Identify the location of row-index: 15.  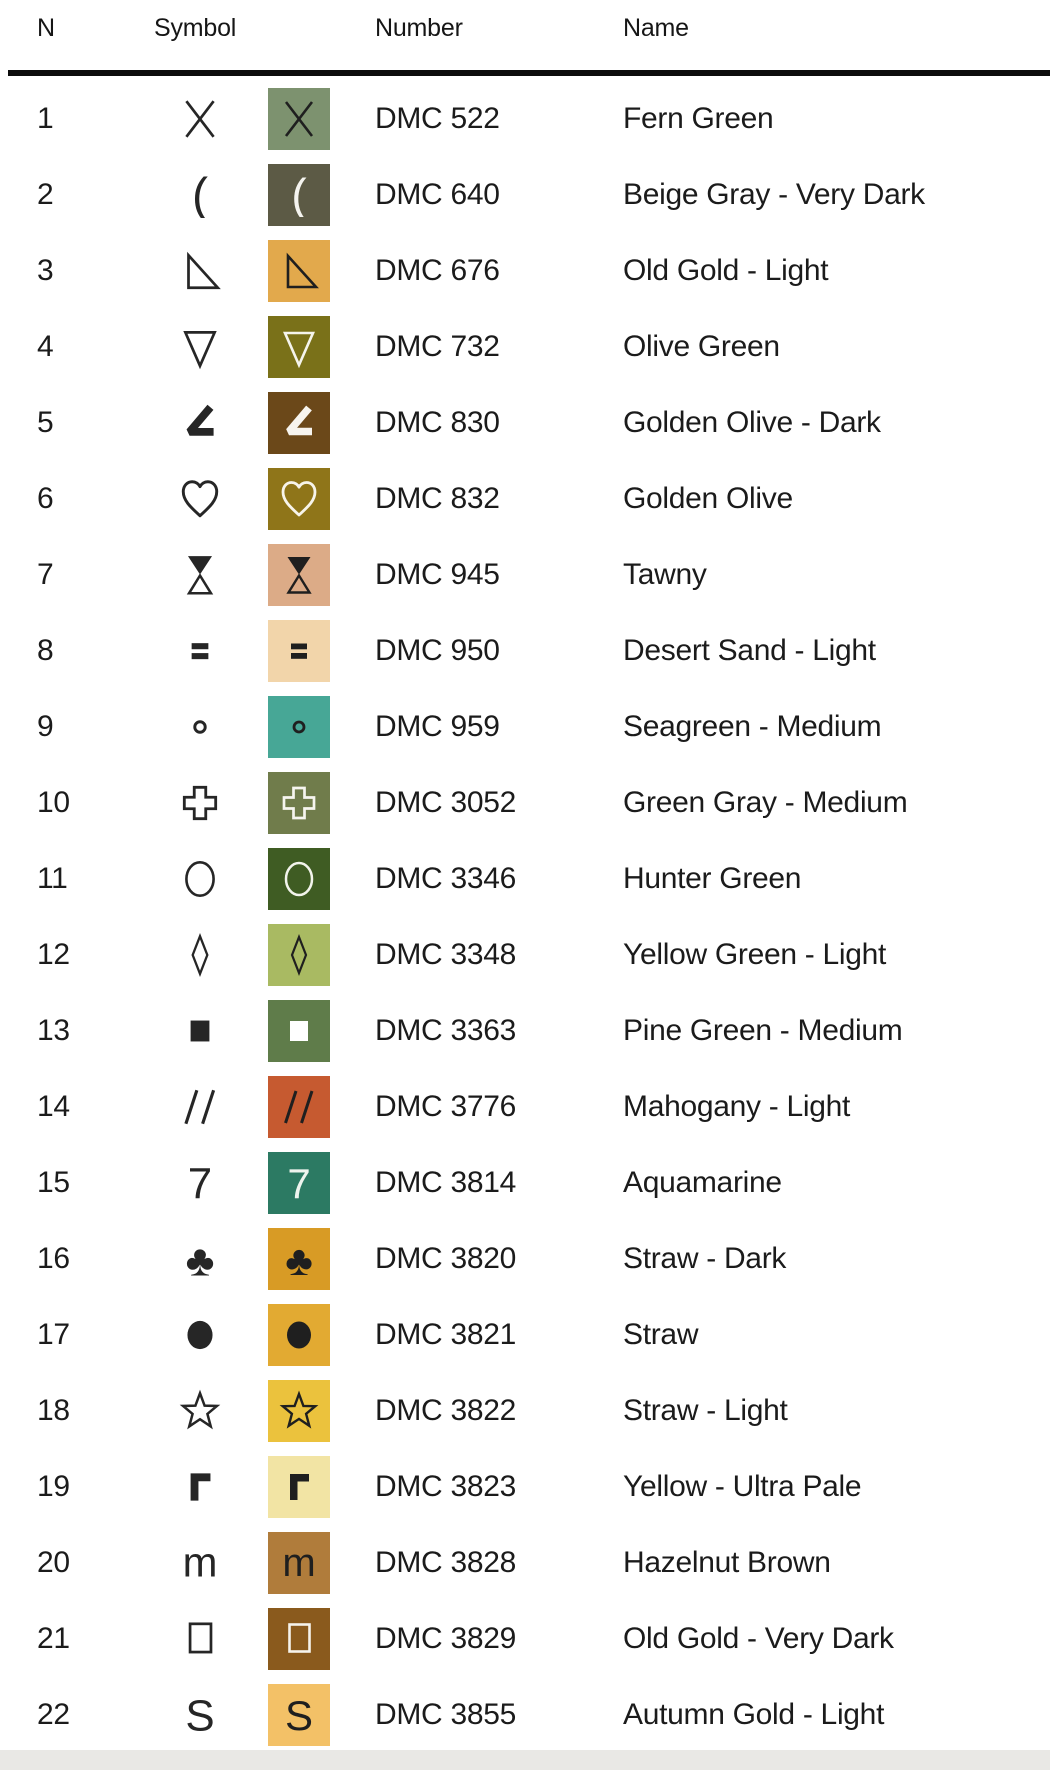
(53, 1182).